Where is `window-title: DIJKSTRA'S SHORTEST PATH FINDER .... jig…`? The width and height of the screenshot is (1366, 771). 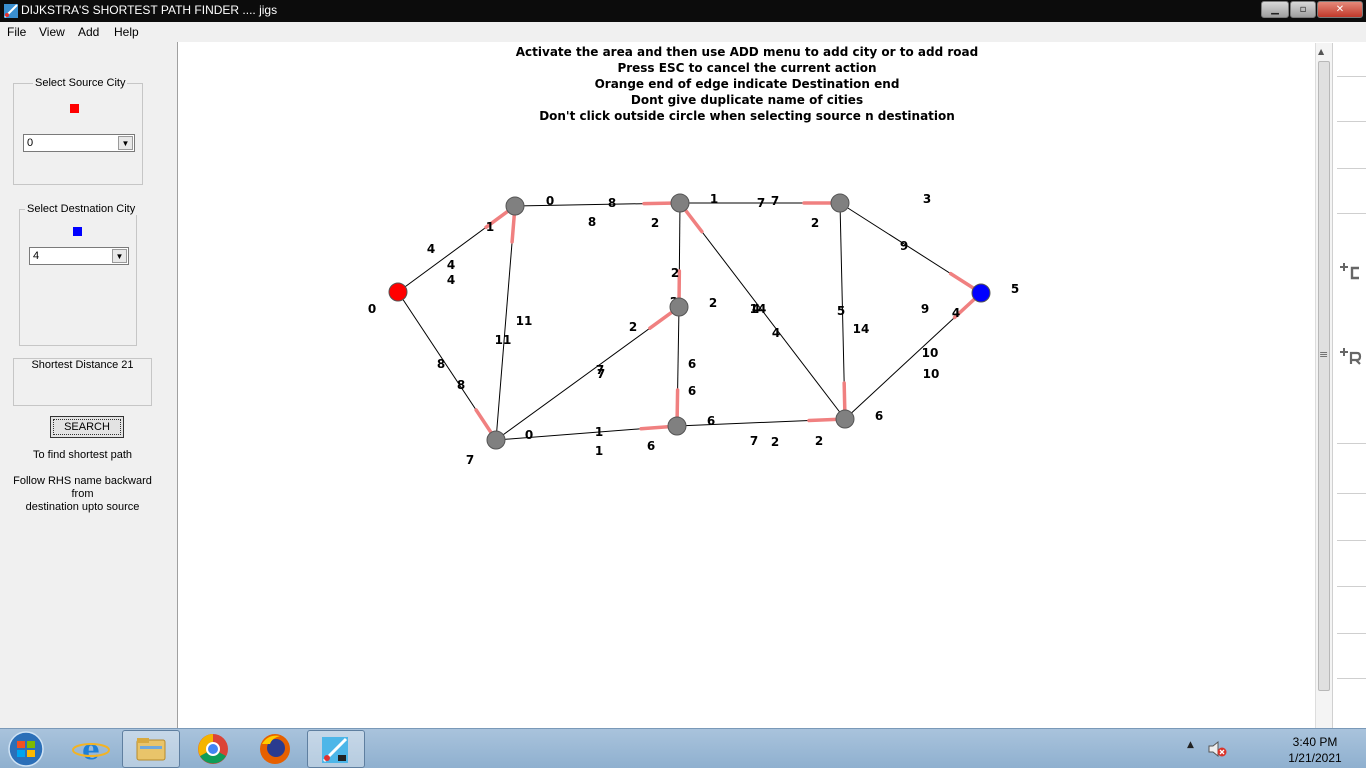 window-title: DIJKSTRA'S SHORTEST PATH FINDER .... jig… is located at coordinates (149, 10).